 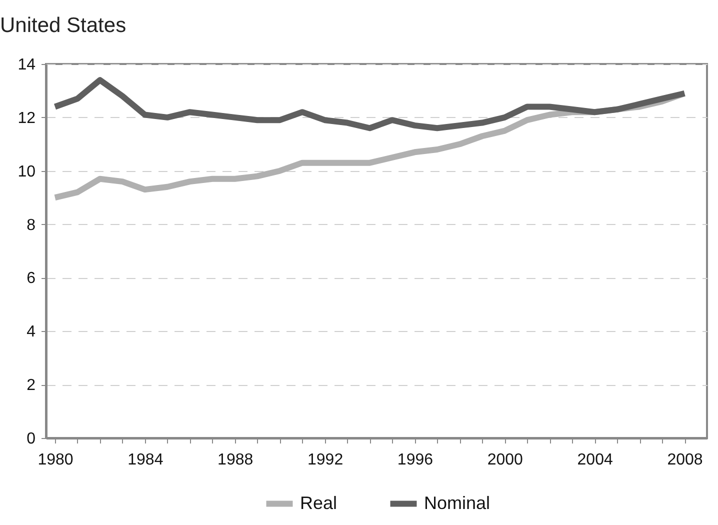 What do you see at coordinates (595, 460) in the screenshot?
I see `x-tick-label: 2004` at bounding box center [595, 460].